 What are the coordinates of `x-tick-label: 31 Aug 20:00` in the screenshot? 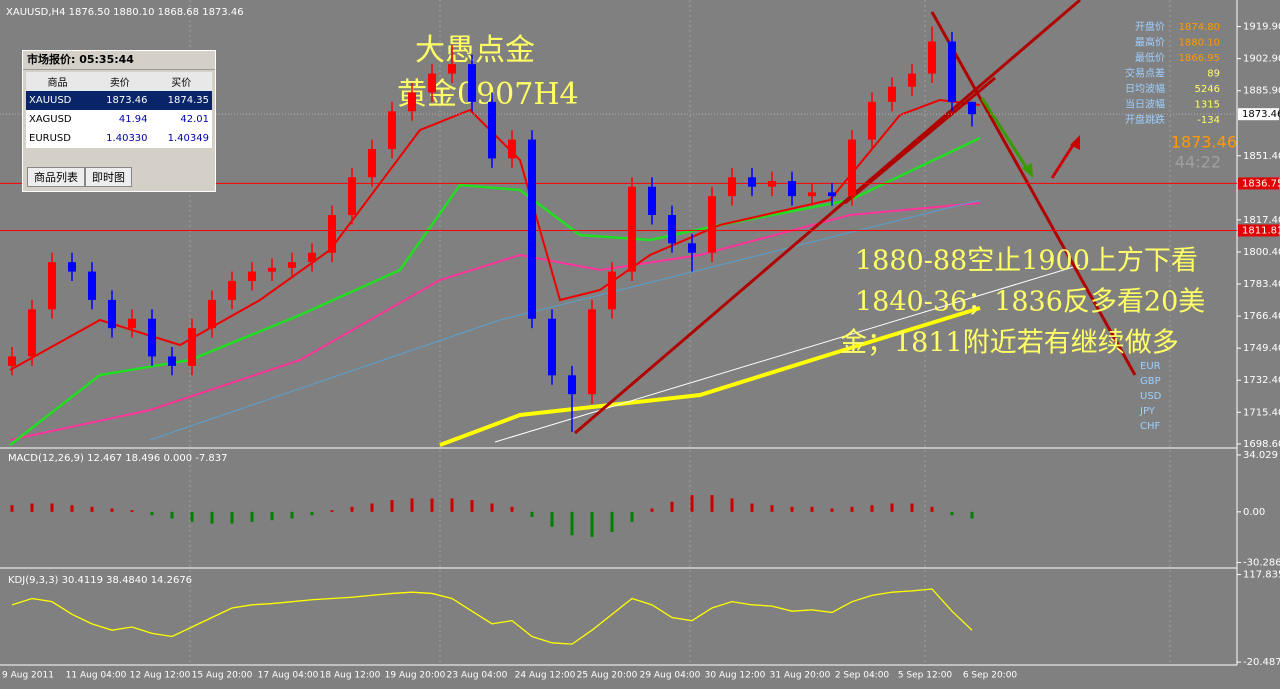 It's located at (800, 676).